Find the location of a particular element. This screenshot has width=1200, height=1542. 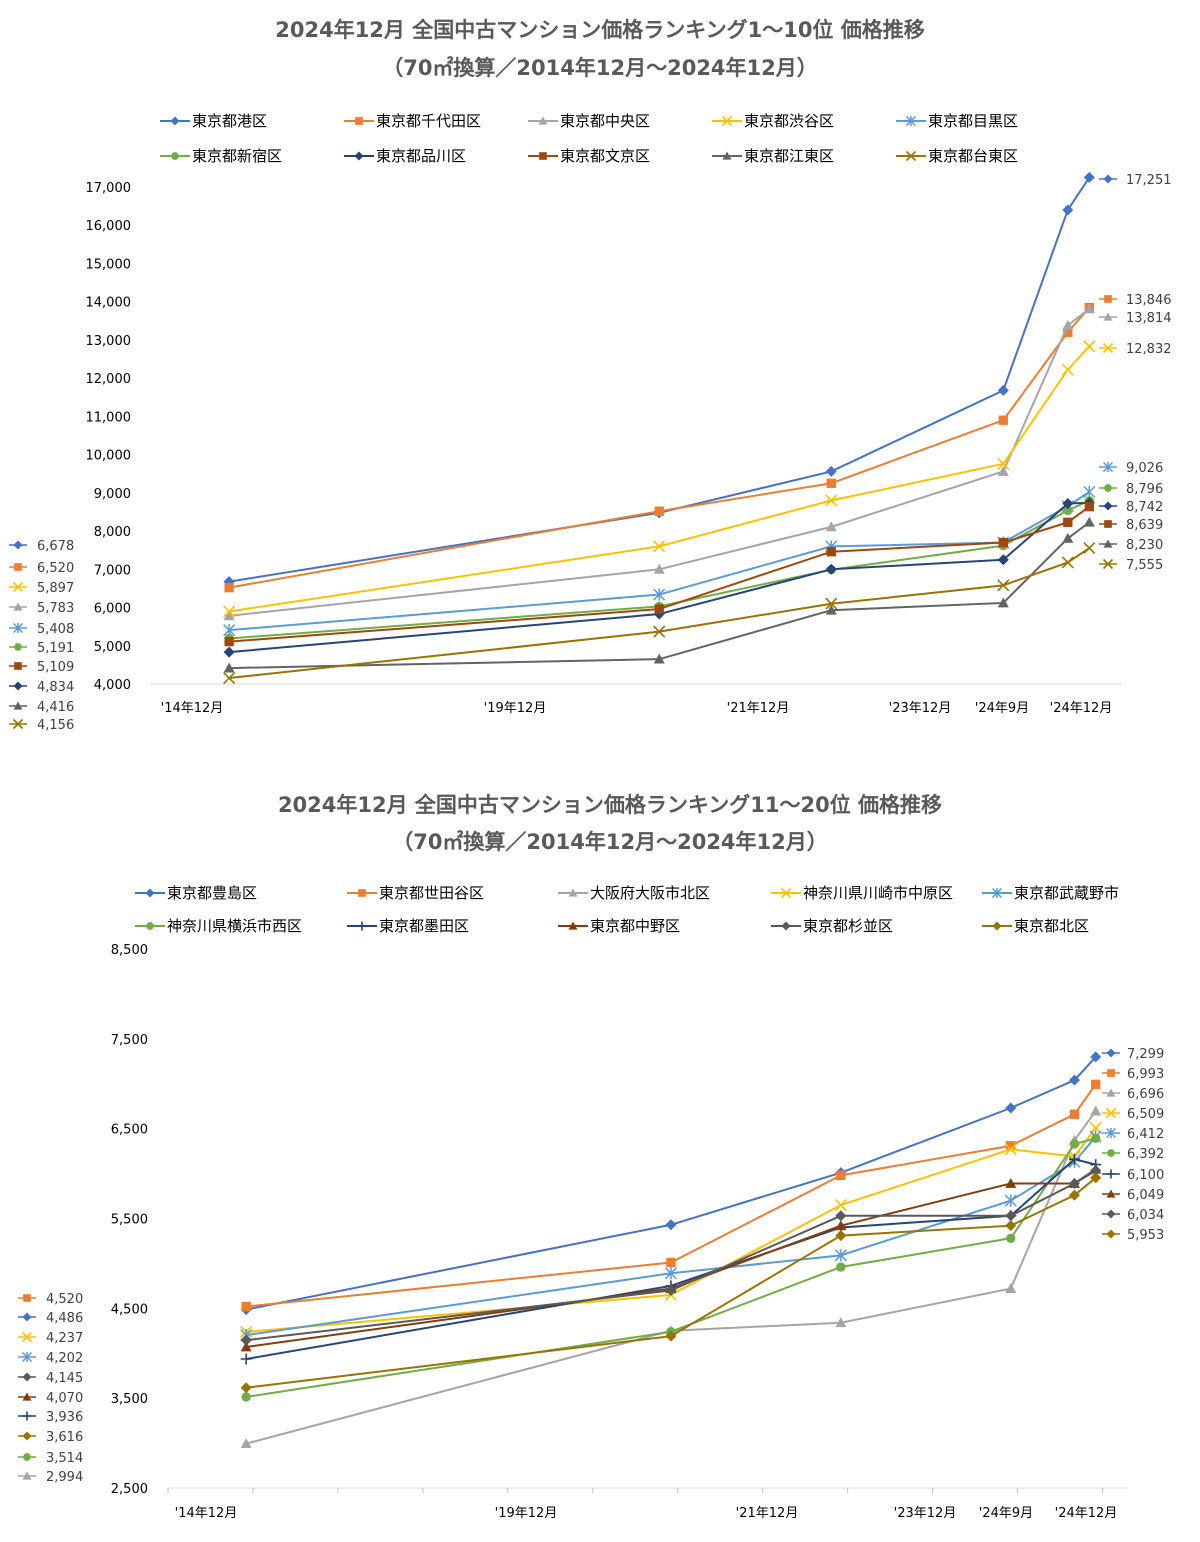

y-tick-label: 10,000 is located at coordinates (109, 456).